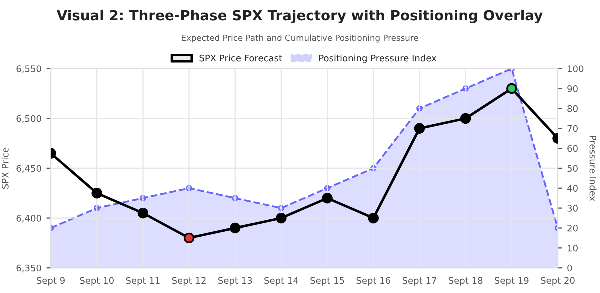 This screenshot has width=600, height=293. I want to click on y2-tick-label: 60, so click(573, 148).